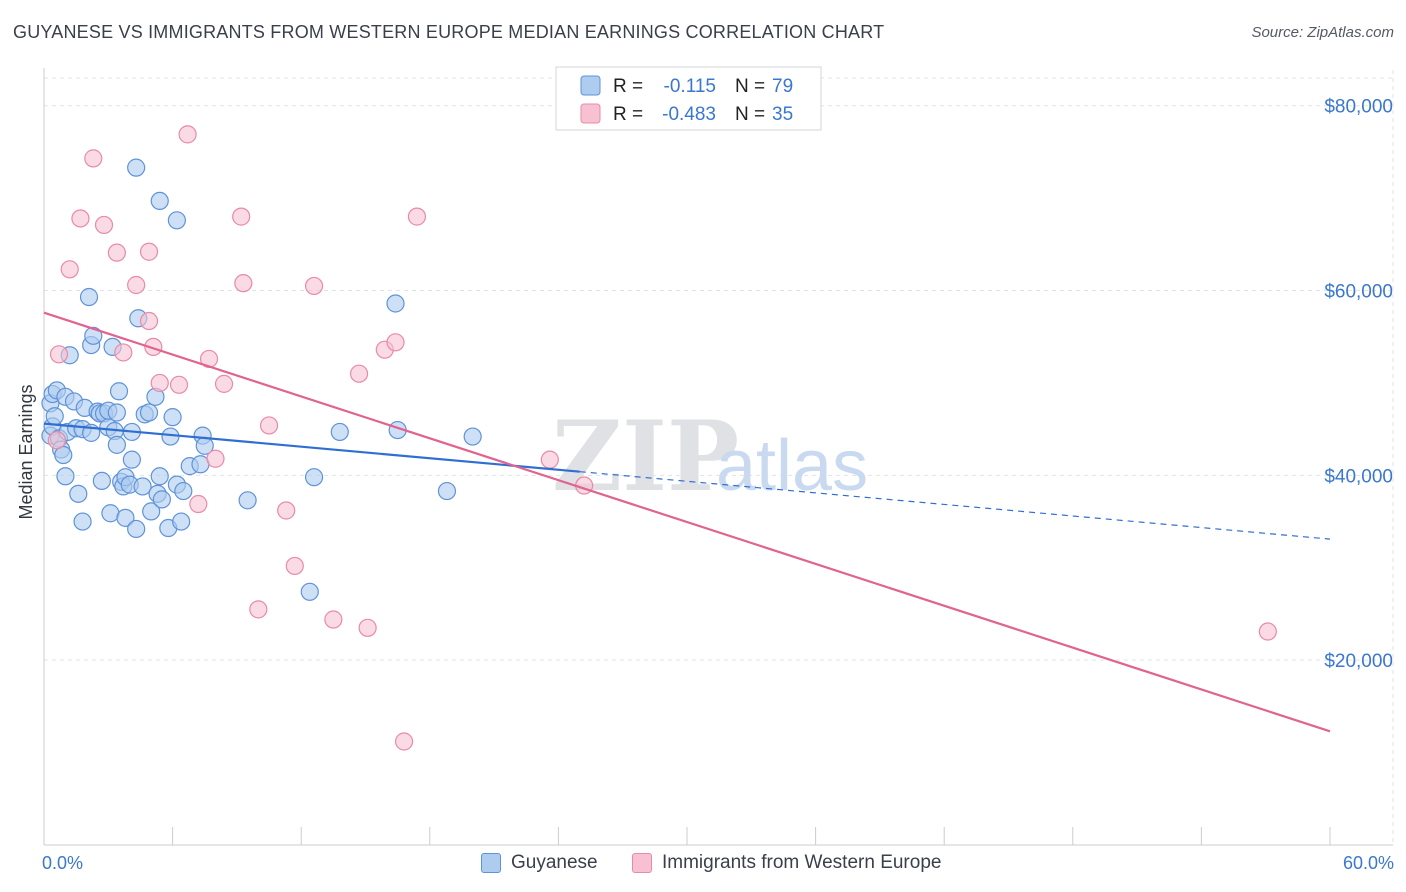 The height and width of the screenshot is (892, 1406). Describe the element at coordinates (62, 863) in the screenshot. I see `x-tick-label-min: 0.0%` at that location.